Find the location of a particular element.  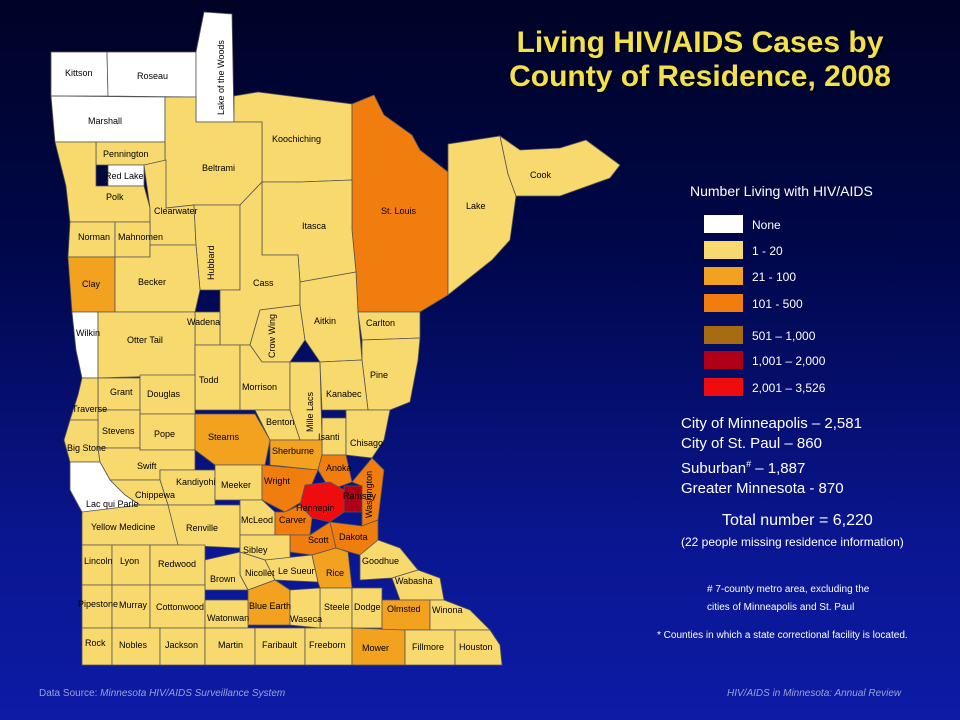

county-label-anoka: Anoka is located at coordinates (339, 468).